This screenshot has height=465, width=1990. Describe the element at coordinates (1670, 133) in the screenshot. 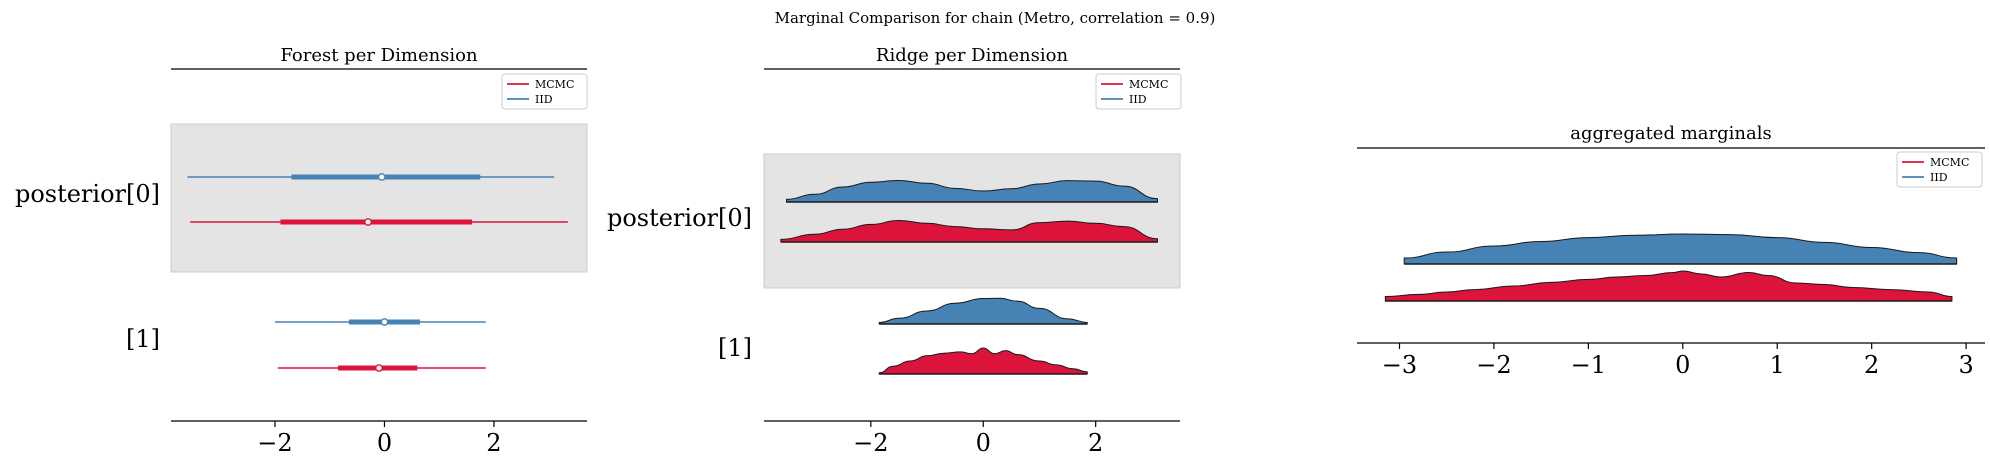

I see `panel-title: aggregated marginals` at that location.